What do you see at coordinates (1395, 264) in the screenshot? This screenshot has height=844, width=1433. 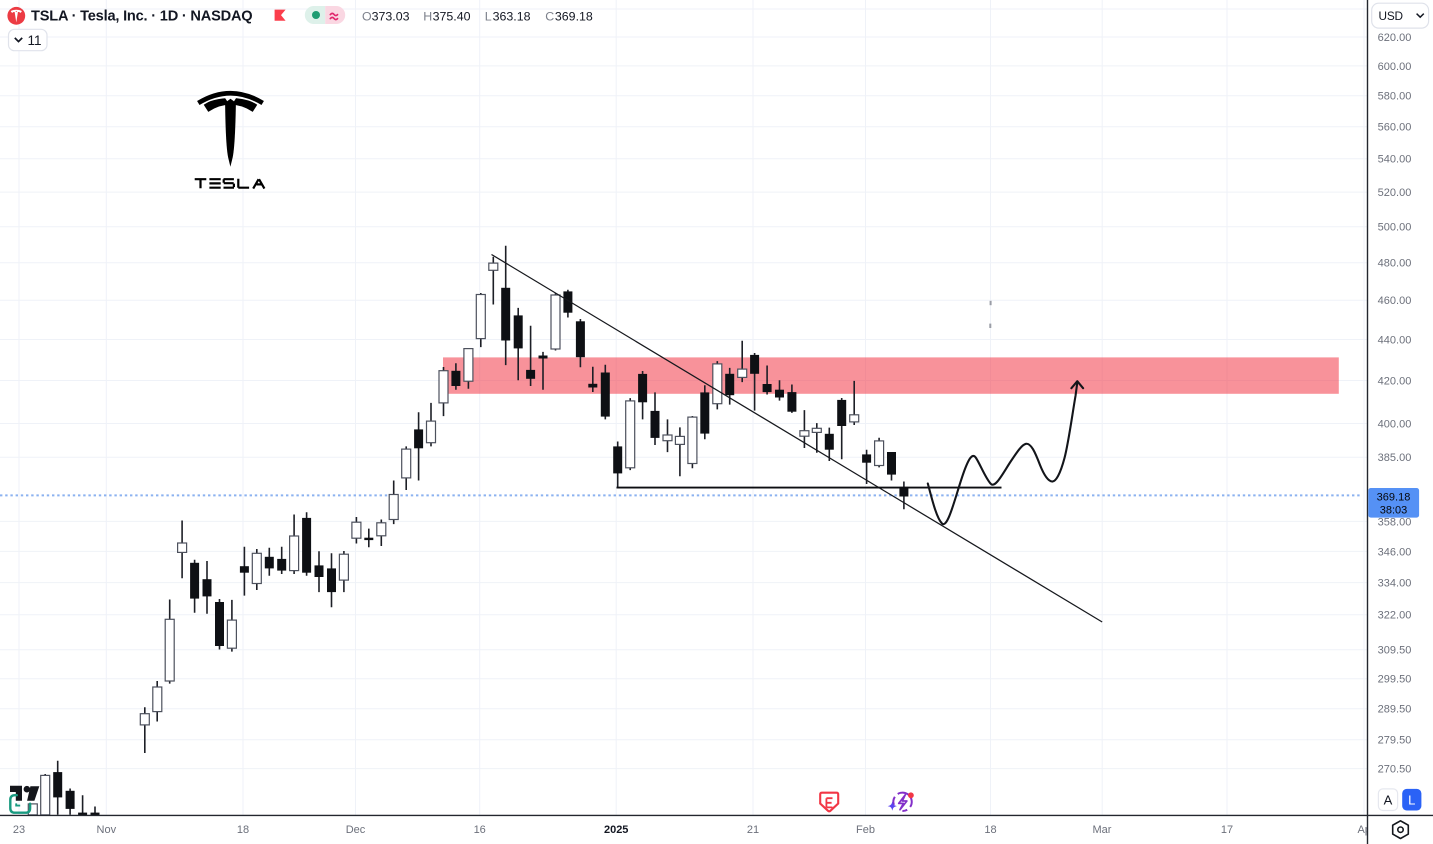 I see `svg-text: 480.00` at bounding box center [1395, 264].